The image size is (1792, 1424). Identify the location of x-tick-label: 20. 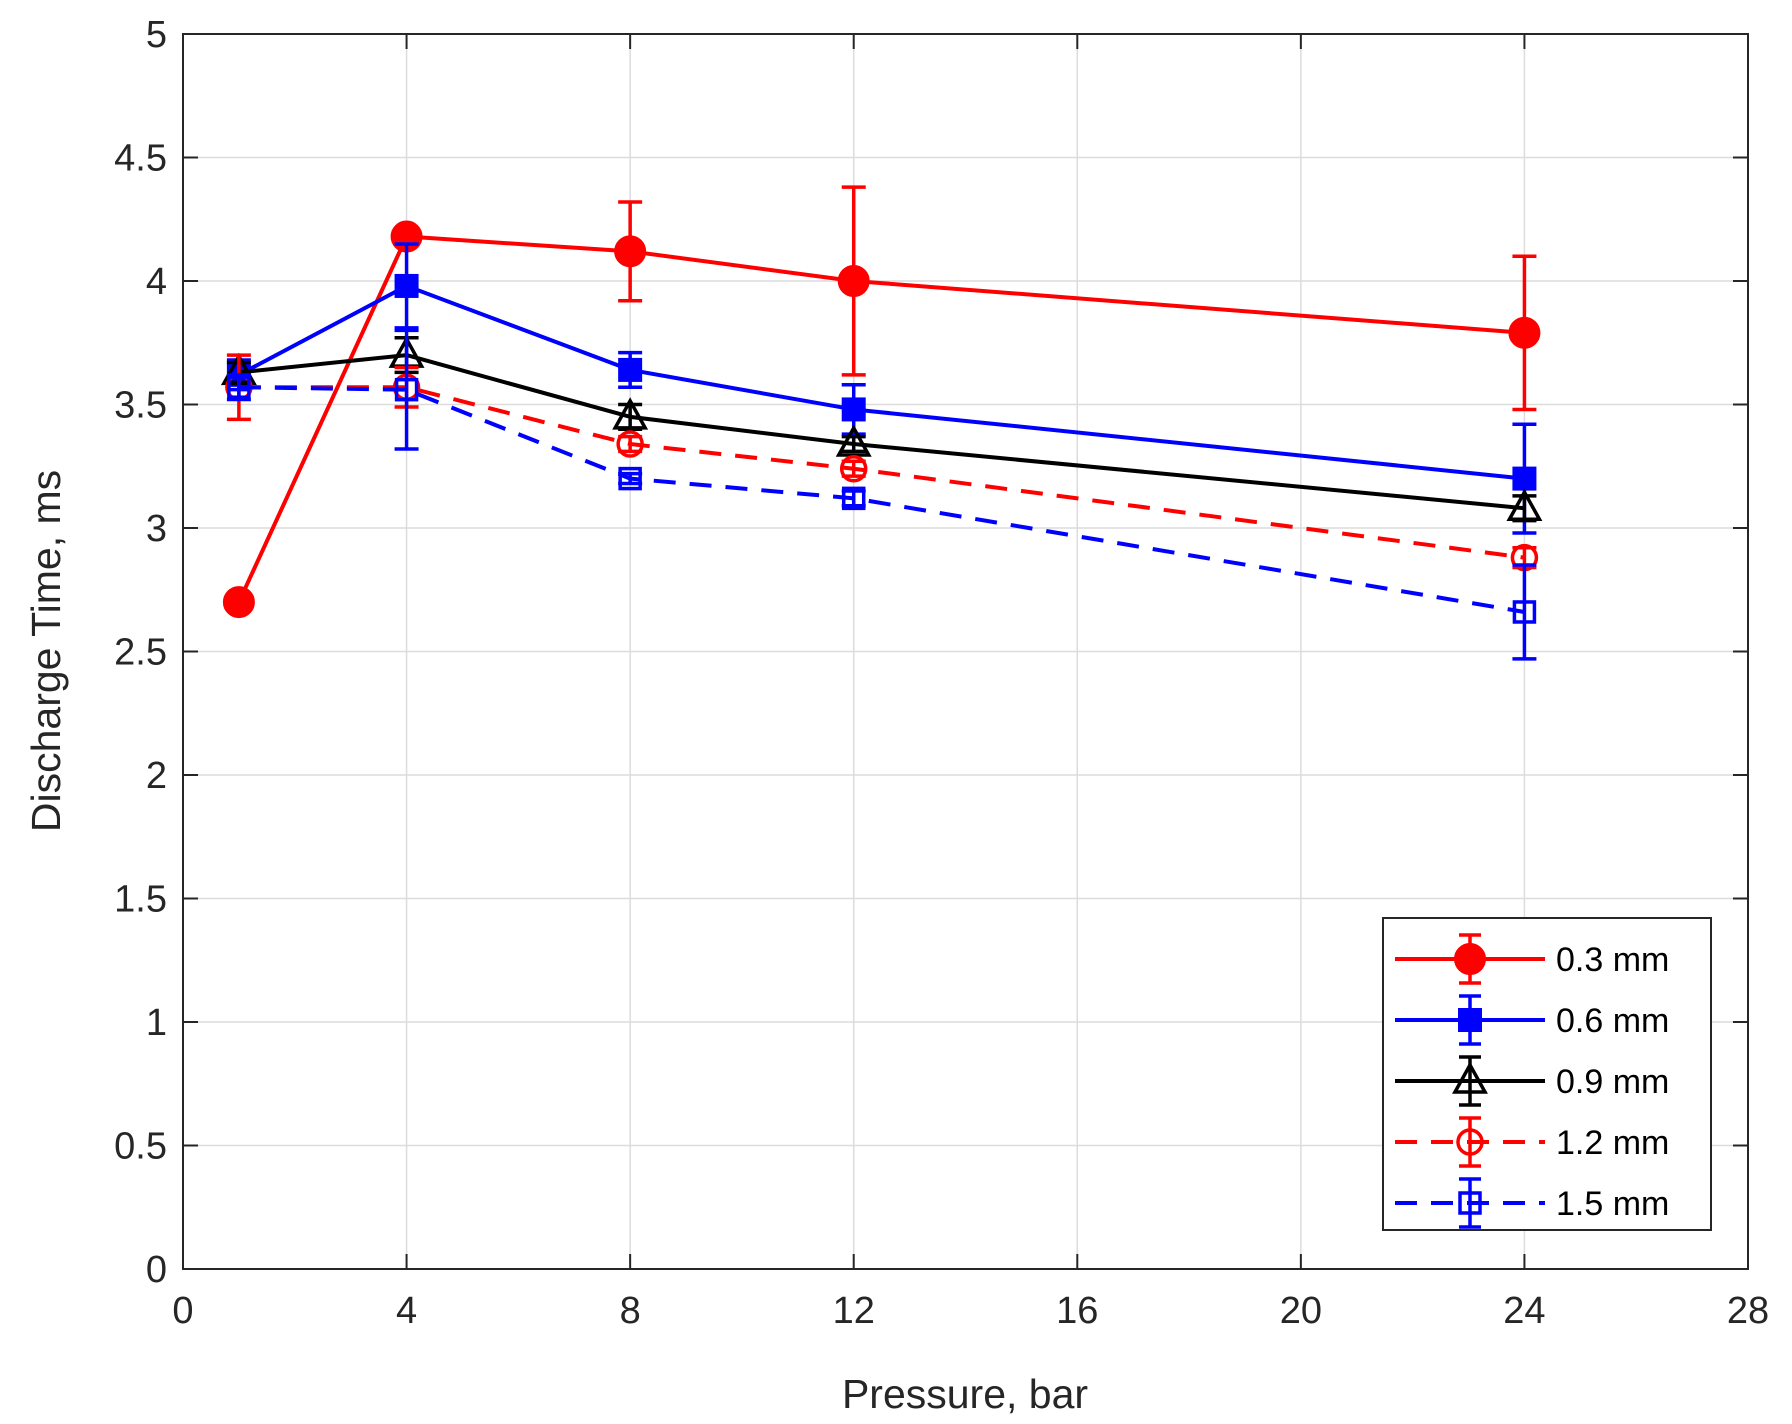
(1301, 1311).